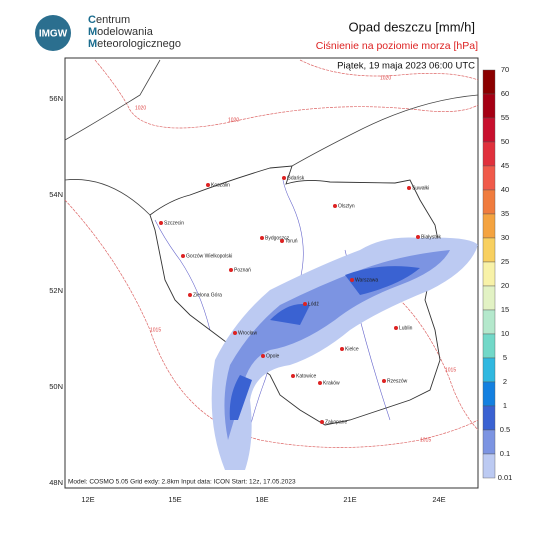 The height and width of the screenshot is (548, 548). What do you see at coordinates (109, 20) in the screenshot?
I see `org-line: Centrum` at bounding box center [109, 20].